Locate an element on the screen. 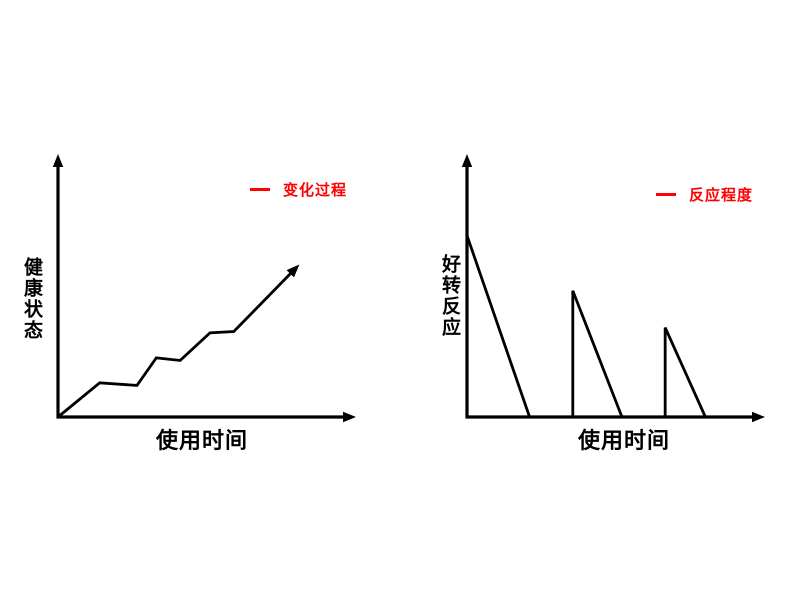 Image resolution: width=800 pixels, height=600 pixels. right-chart-y-axis-label: 好转反应 is located at coordinates (449, 296).